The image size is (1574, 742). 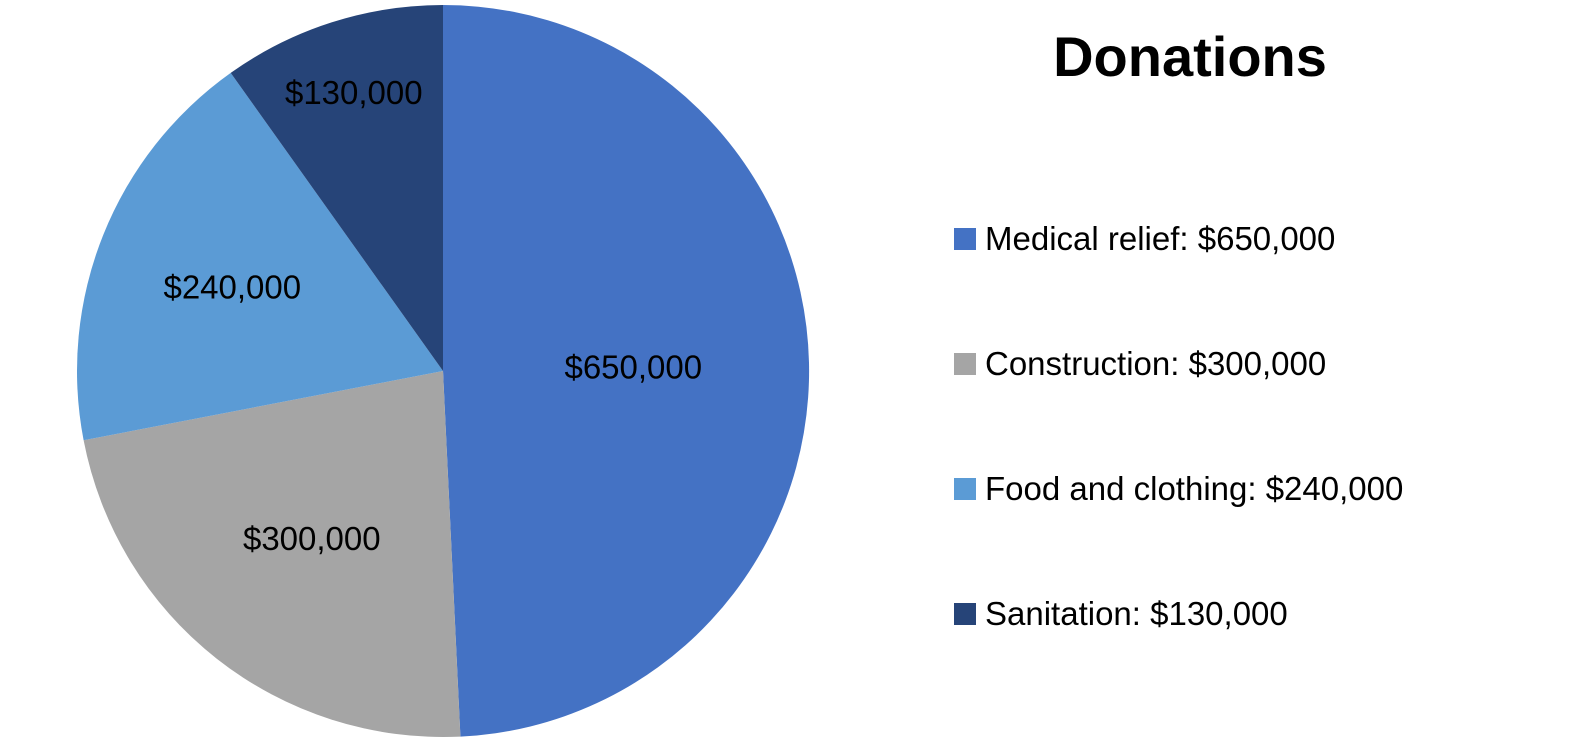 I want to click on legend-item-construction: Construction: $300,000, so click(x=1264, y=364).